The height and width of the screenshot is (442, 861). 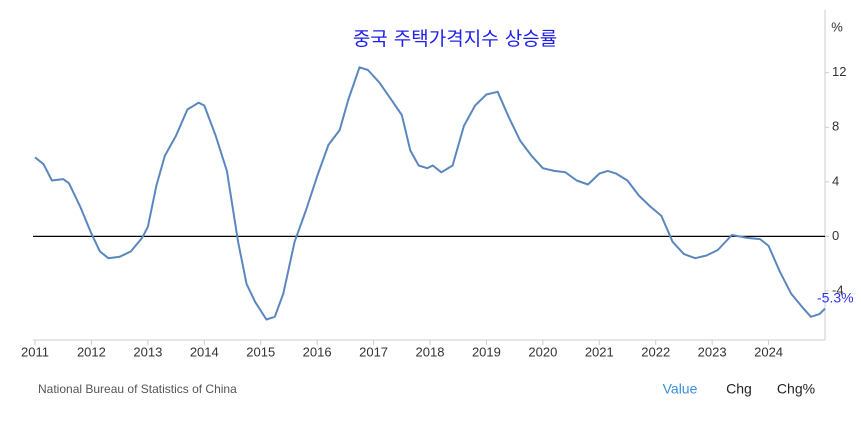 I want to click on x-tick-label: 2017, so click(x=373, y=351).